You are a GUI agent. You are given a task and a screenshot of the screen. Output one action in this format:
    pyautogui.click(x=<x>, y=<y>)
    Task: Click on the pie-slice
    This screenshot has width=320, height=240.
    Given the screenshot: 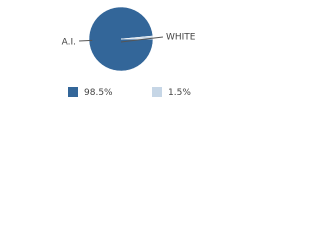 What is the action you would take?
    pyautogui.click(x=137, y=37)
    